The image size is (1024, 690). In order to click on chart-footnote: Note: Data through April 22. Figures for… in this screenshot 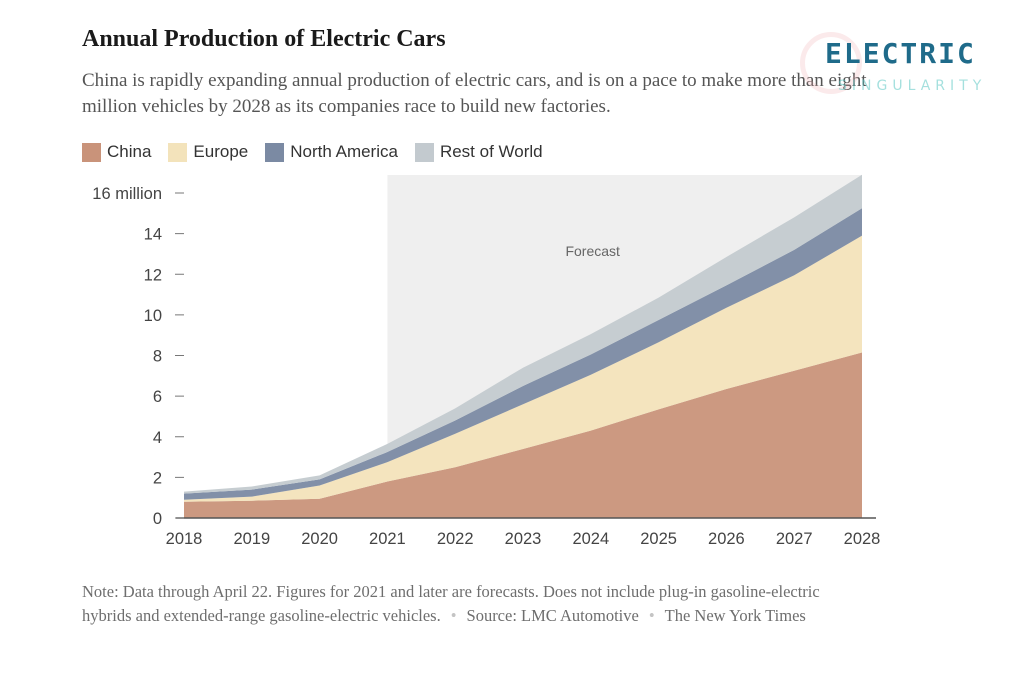, I will do `click(452, 604)`.